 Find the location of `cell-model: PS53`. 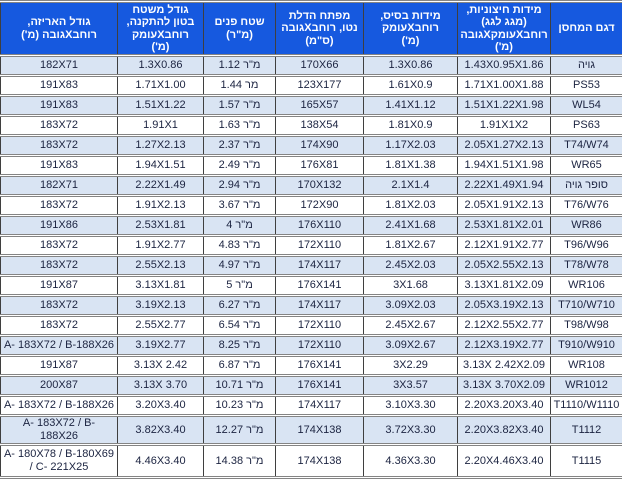

cell-model: PS53 is located at coordinates (586, 85).